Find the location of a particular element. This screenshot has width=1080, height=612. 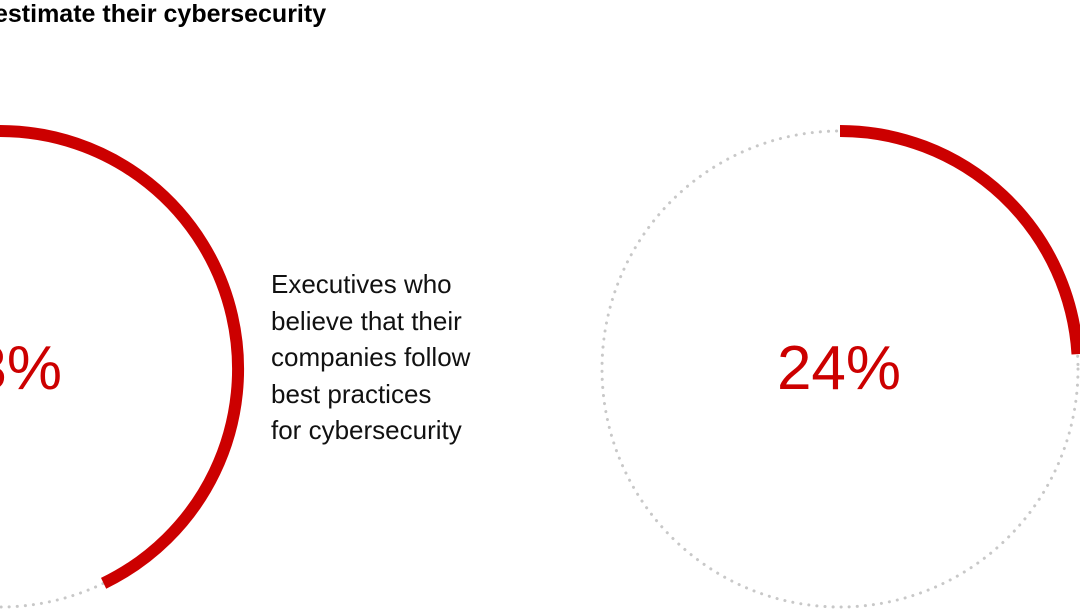

chart-title: estimate their cybersecurity is located at coordinates (163, 14).